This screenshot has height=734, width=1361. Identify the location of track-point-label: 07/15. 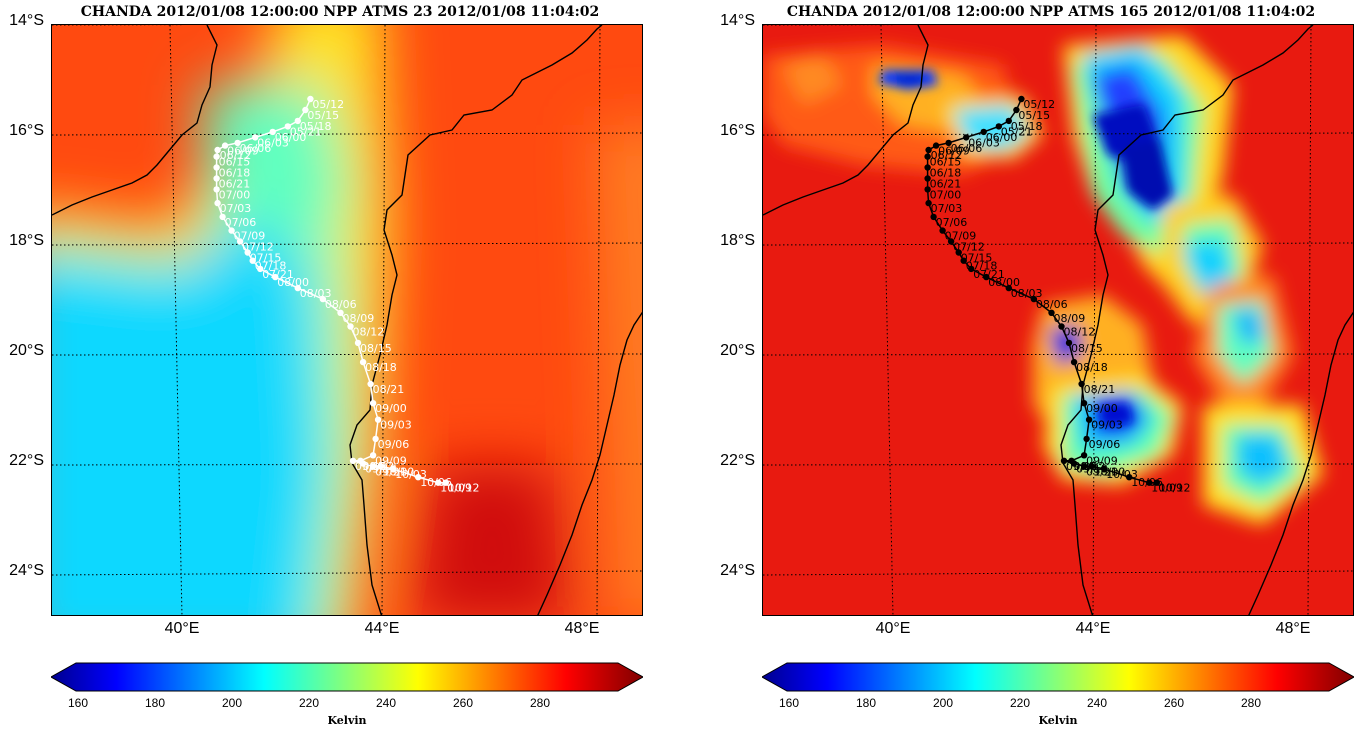
(266, 258).